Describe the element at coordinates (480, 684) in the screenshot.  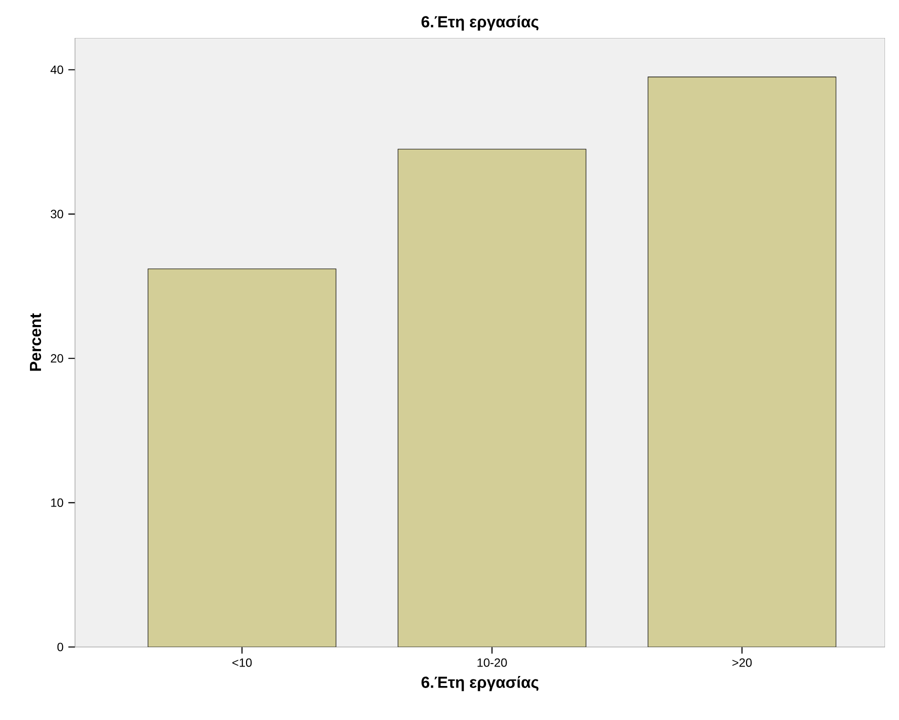
I see `x-axis-title: 6.Έτη εργασίας` at that location.